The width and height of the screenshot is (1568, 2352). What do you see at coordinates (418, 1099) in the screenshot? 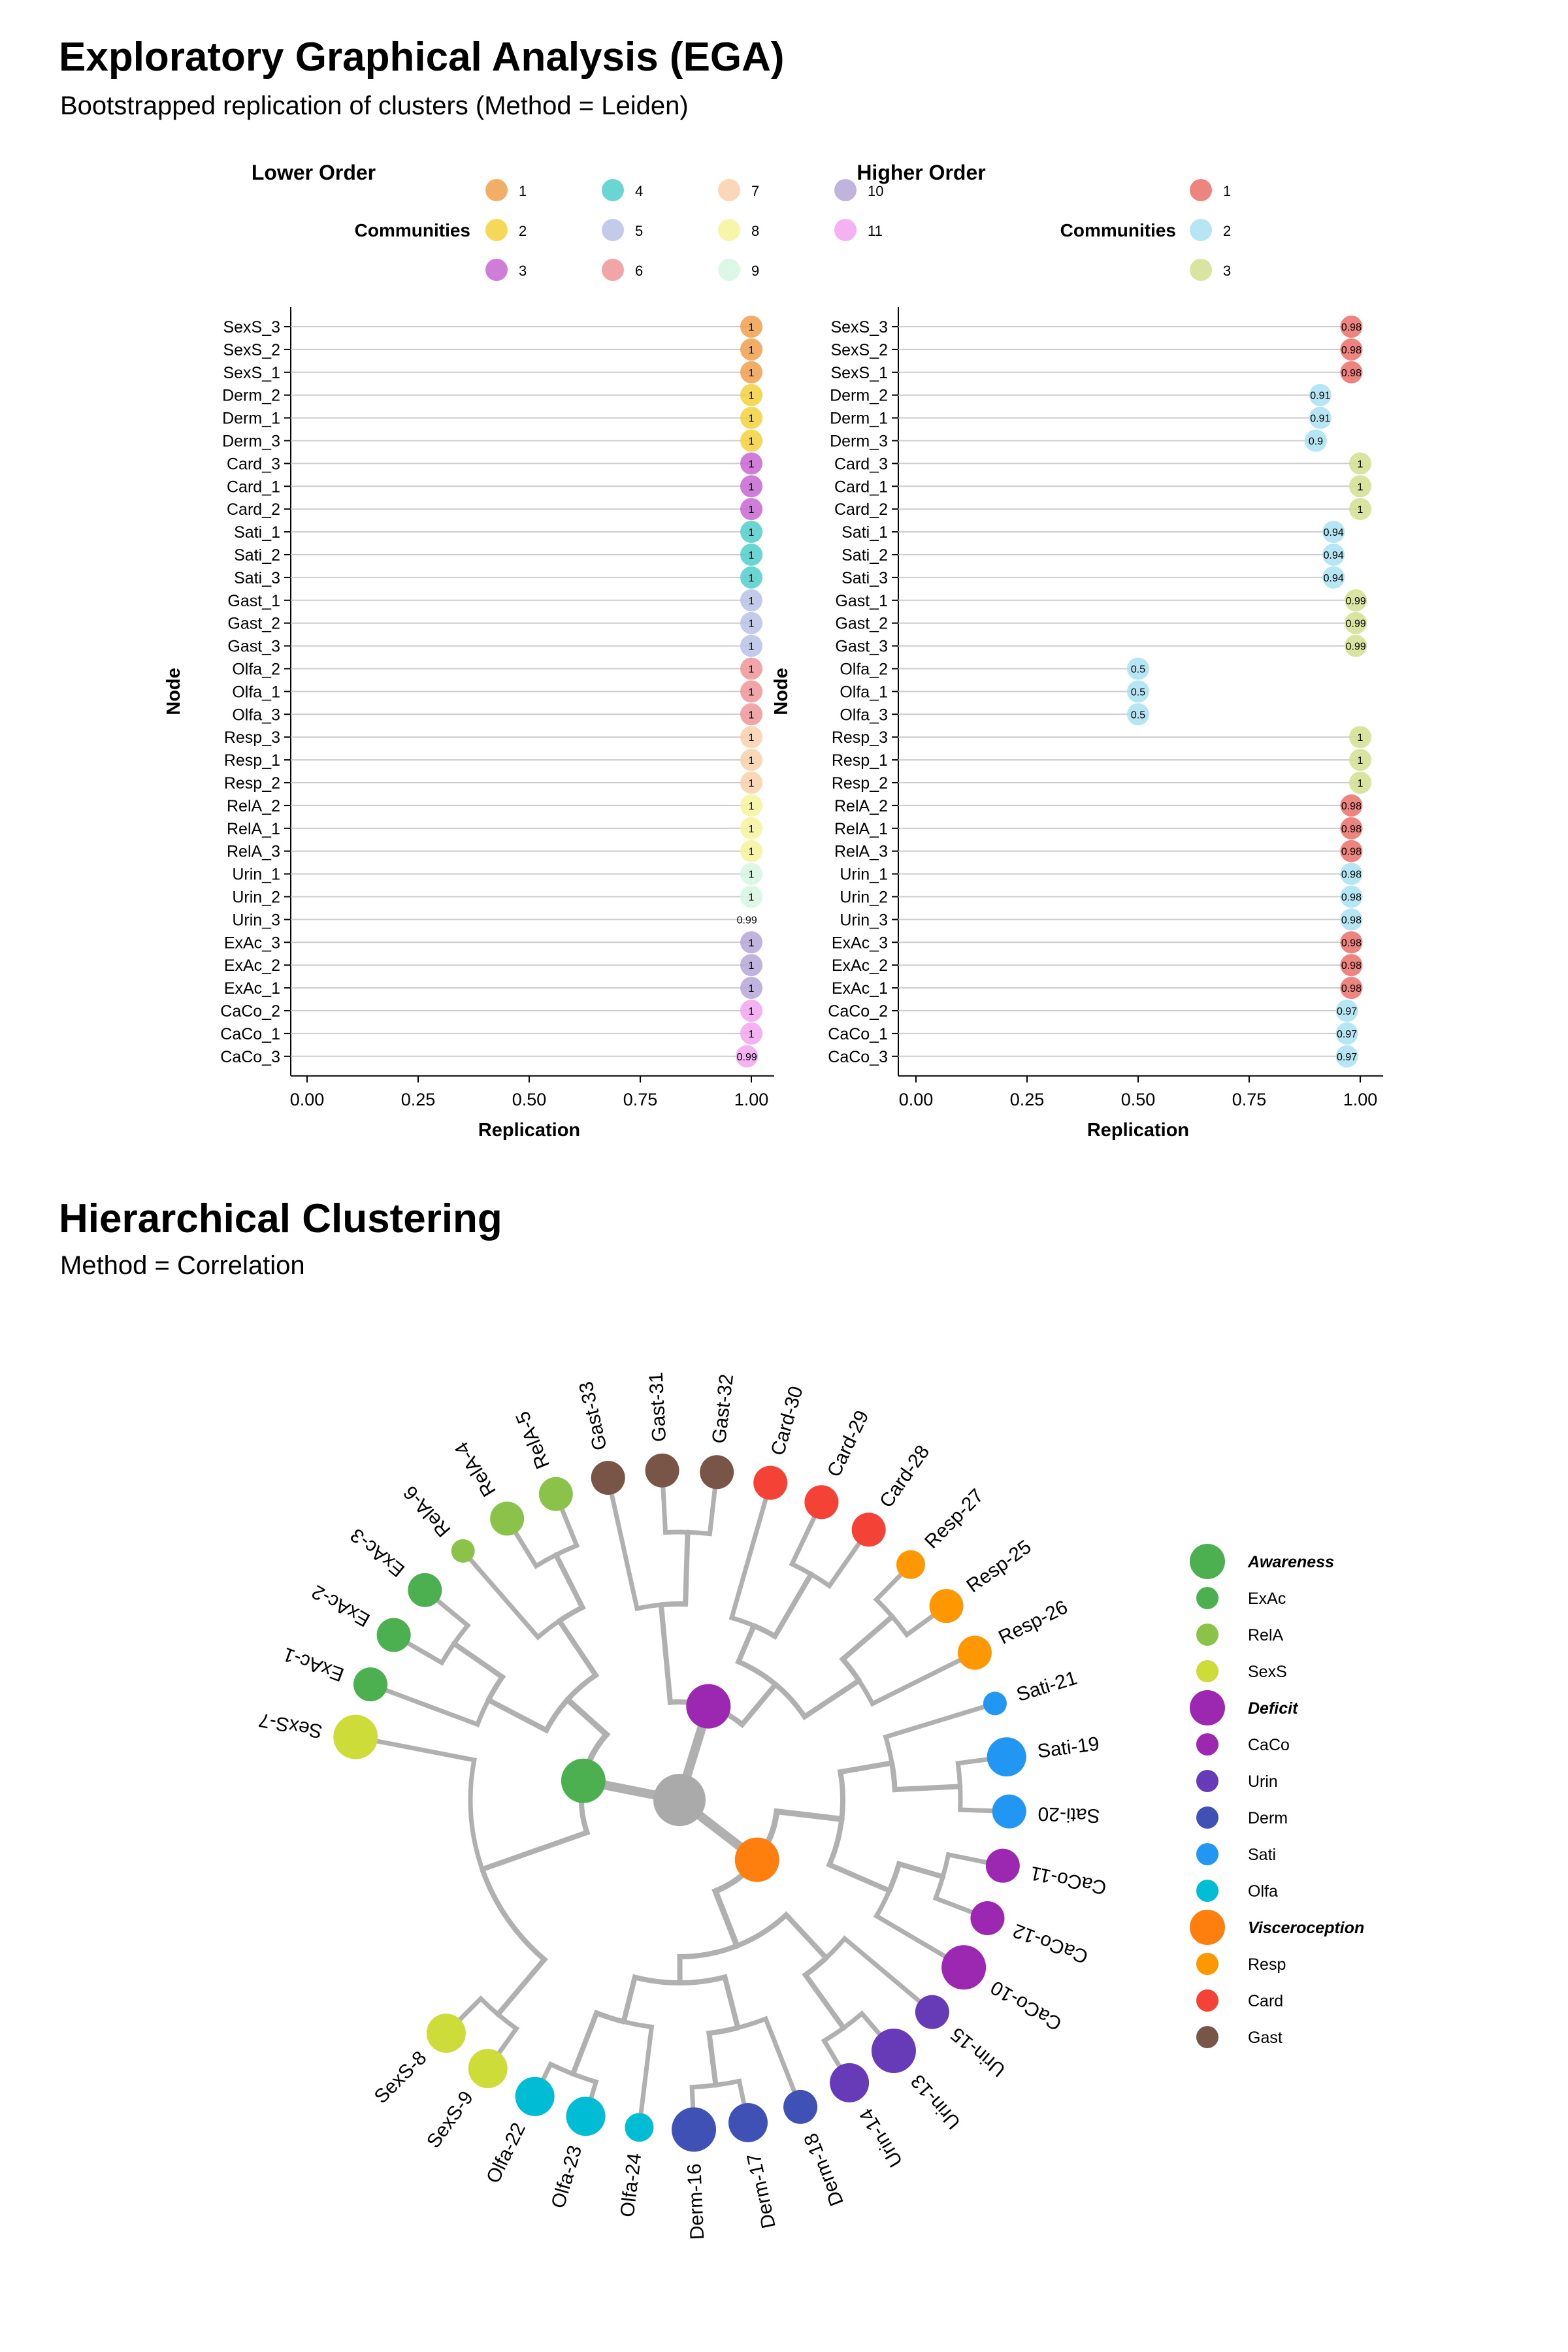
I see `lower-x-tick-label: 0.25` at bounding box center [418, 1099].